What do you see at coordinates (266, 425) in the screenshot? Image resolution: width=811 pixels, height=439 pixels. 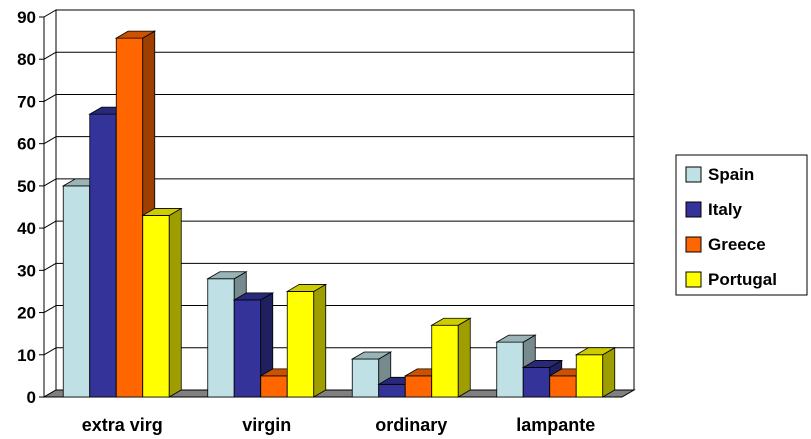 I see `x-category-label: virgin` at bounding box center [266, 425].